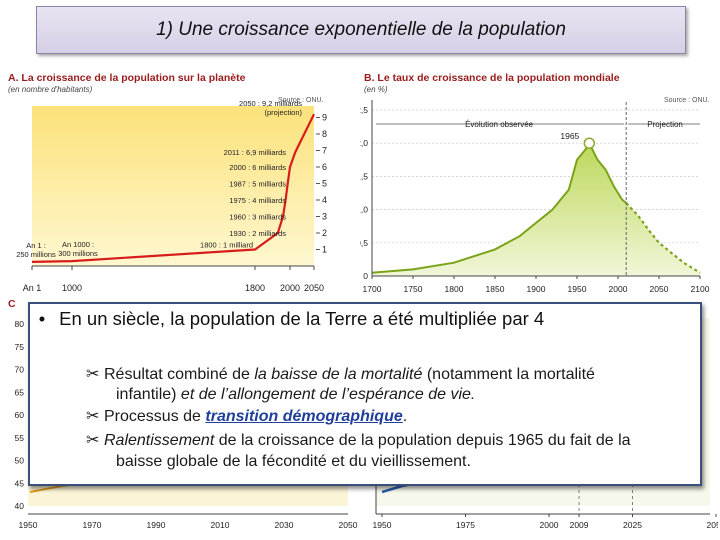 This screenshot has height=540, width=720. What do you see at coordinates (179, 374) in the screenshot?
I see `sub-text: Résultat combiné de` at bounding box center [179, 374].